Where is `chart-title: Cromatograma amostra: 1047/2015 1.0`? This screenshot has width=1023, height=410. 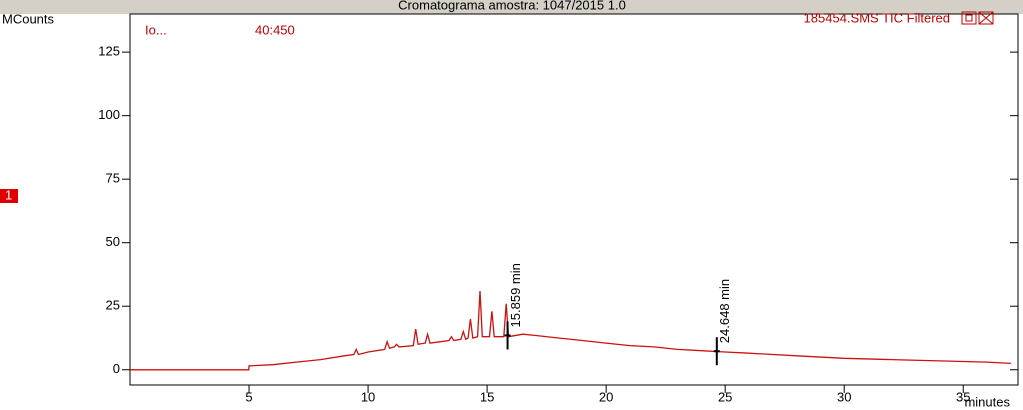
chart-title: Cromatograma amostra: 1047/2015 1.0 is located at coordinates (512, 6).